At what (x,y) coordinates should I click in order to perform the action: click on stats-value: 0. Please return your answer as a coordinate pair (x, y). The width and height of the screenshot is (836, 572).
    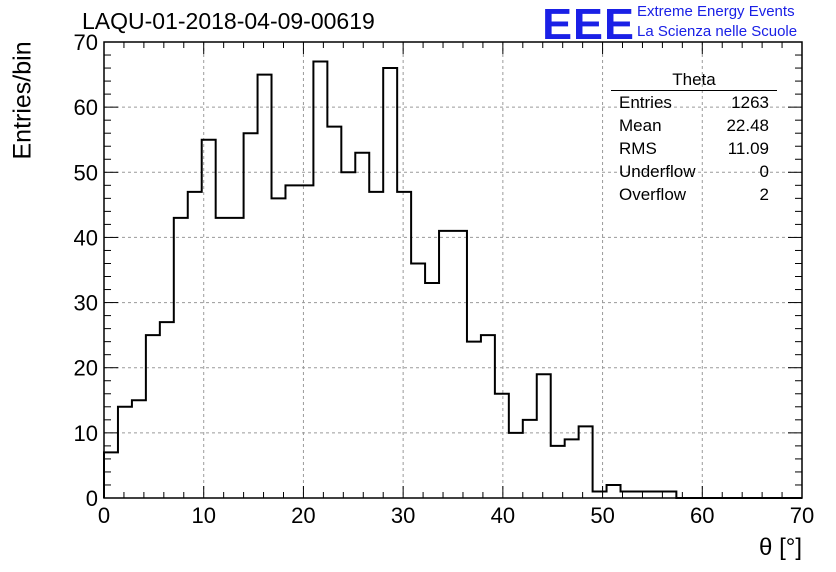
    Looking at the image, I should click on (764, 171).